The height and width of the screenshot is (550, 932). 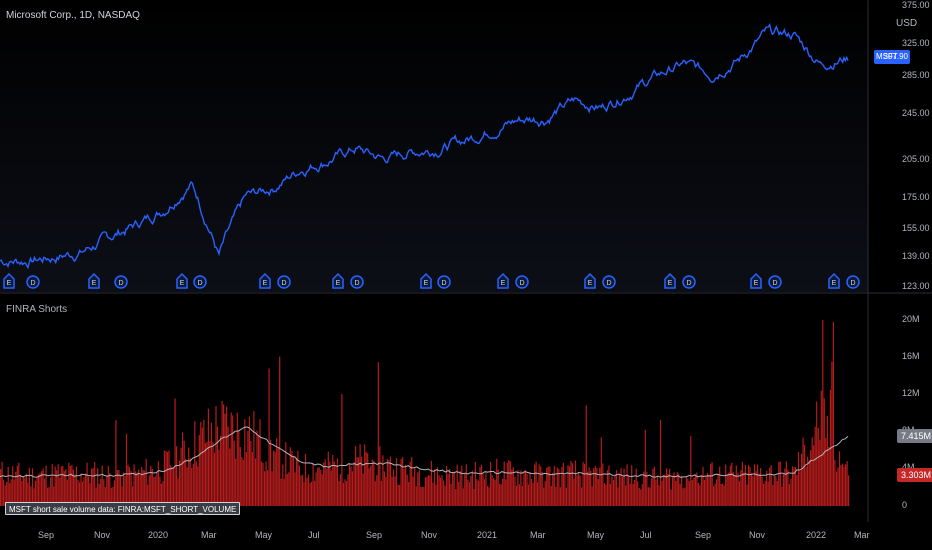 What do you see at coordinates (914, 475) in the screenshot?
I see `volume-value-badge: 3.303M` at bounding box center [914, 475].